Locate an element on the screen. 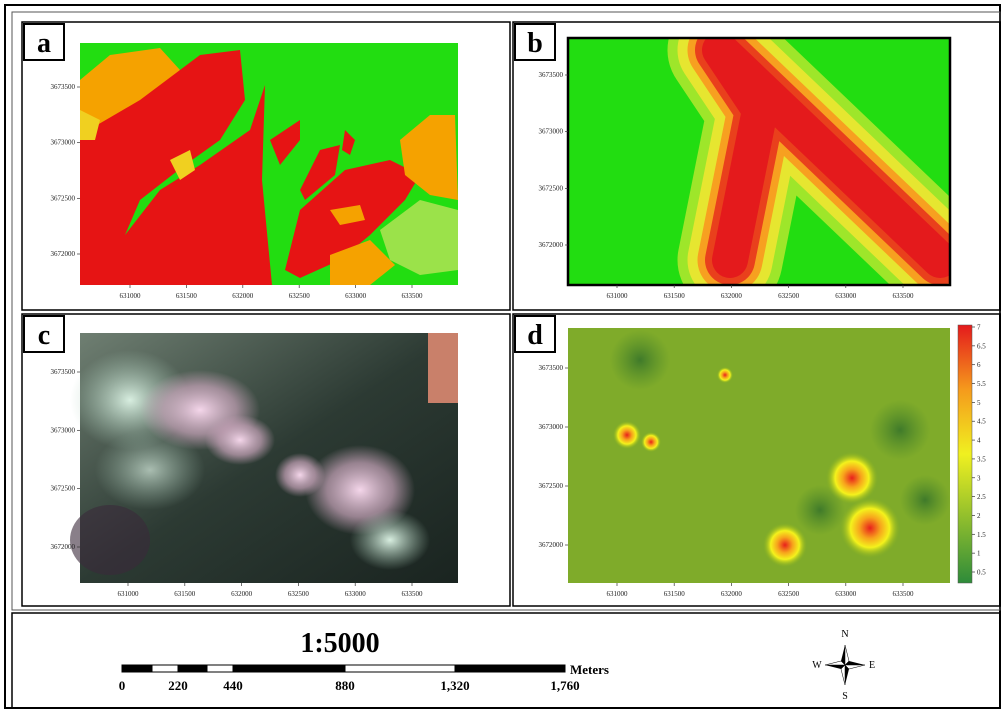 The width and height of the screenshot is (1006, 717). map-a is located at coordinates (269, 164).